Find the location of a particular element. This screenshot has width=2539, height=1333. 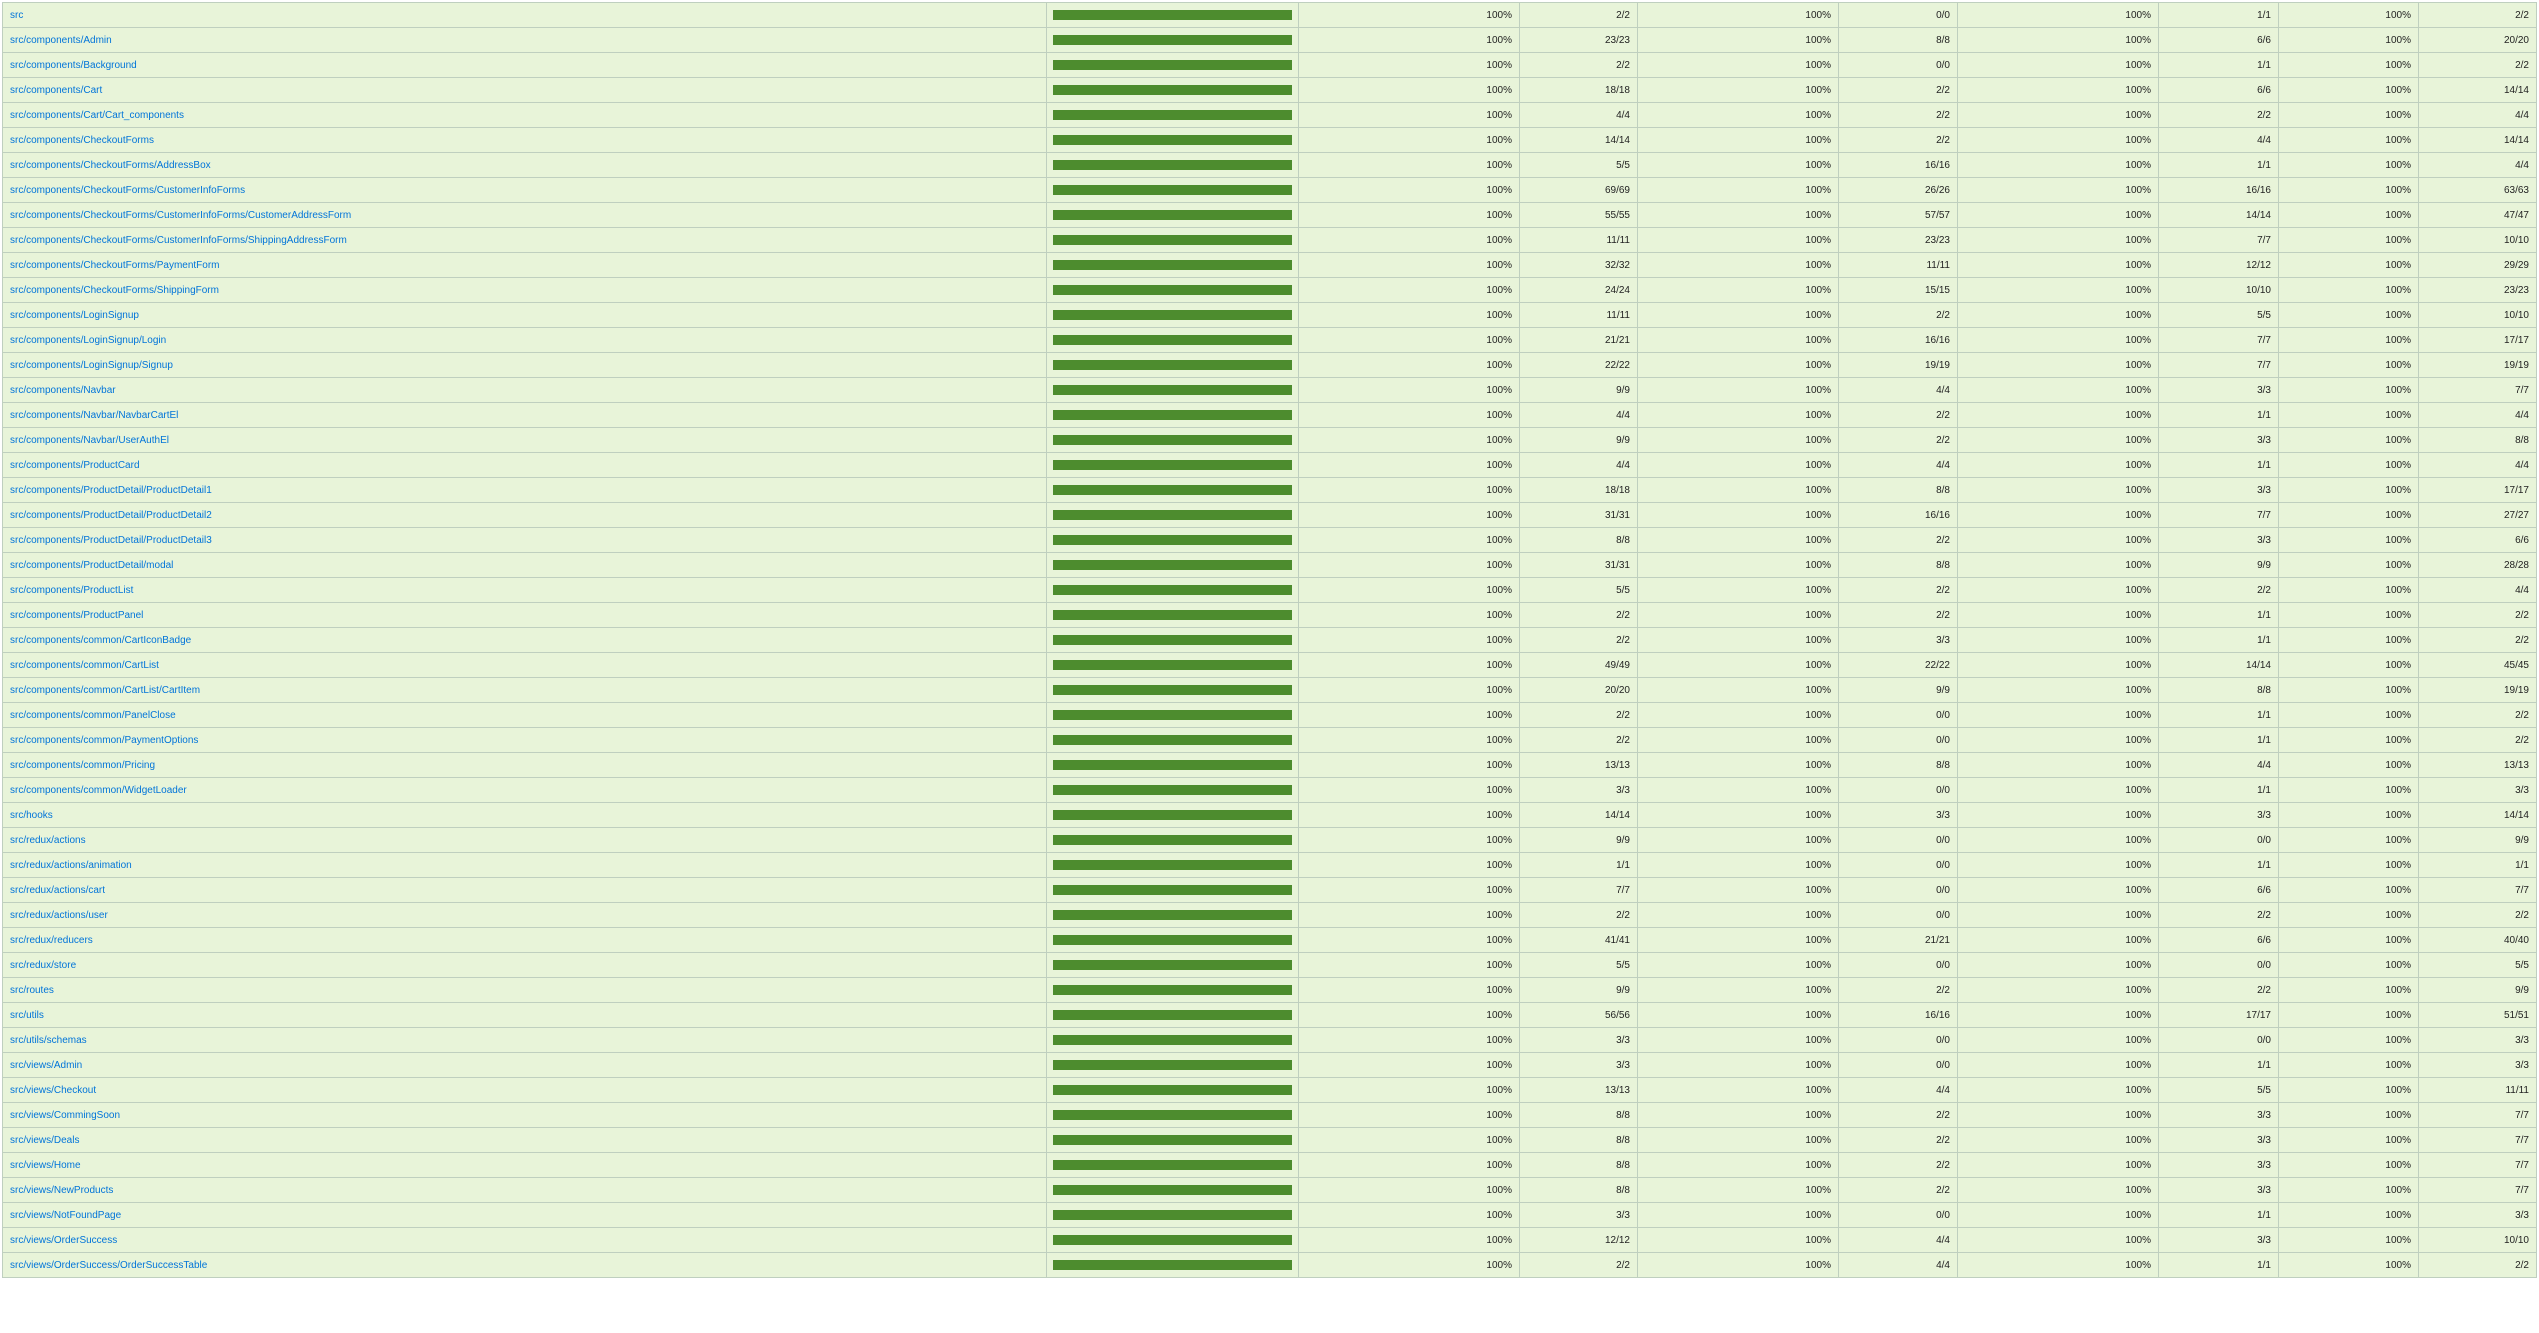

file-link: src/components/Admin is located at coordinates (61, 40).